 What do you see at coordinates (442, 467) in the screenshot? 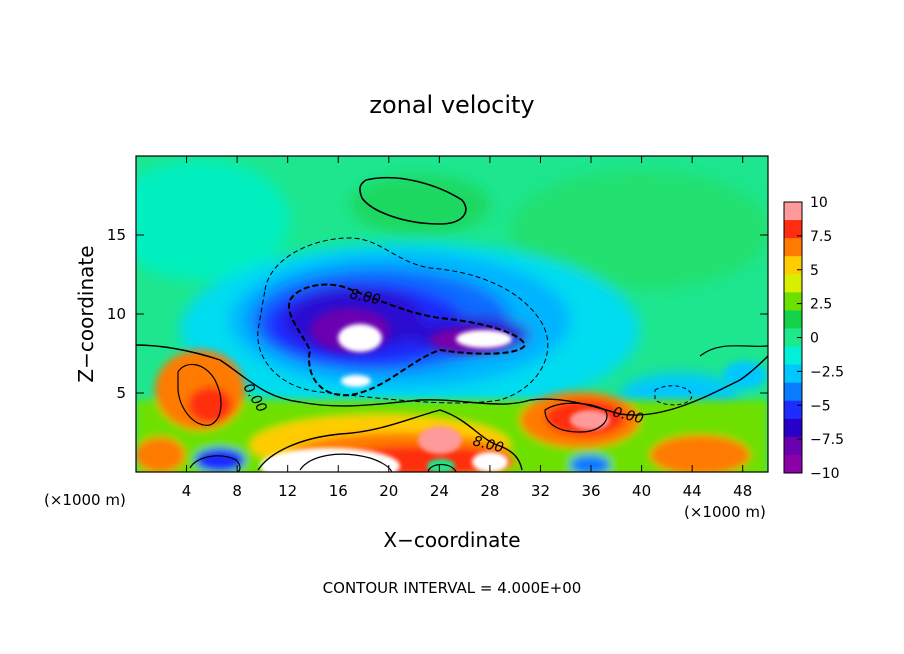
I see `contour-small-ring` at bounding box center [442, 467].